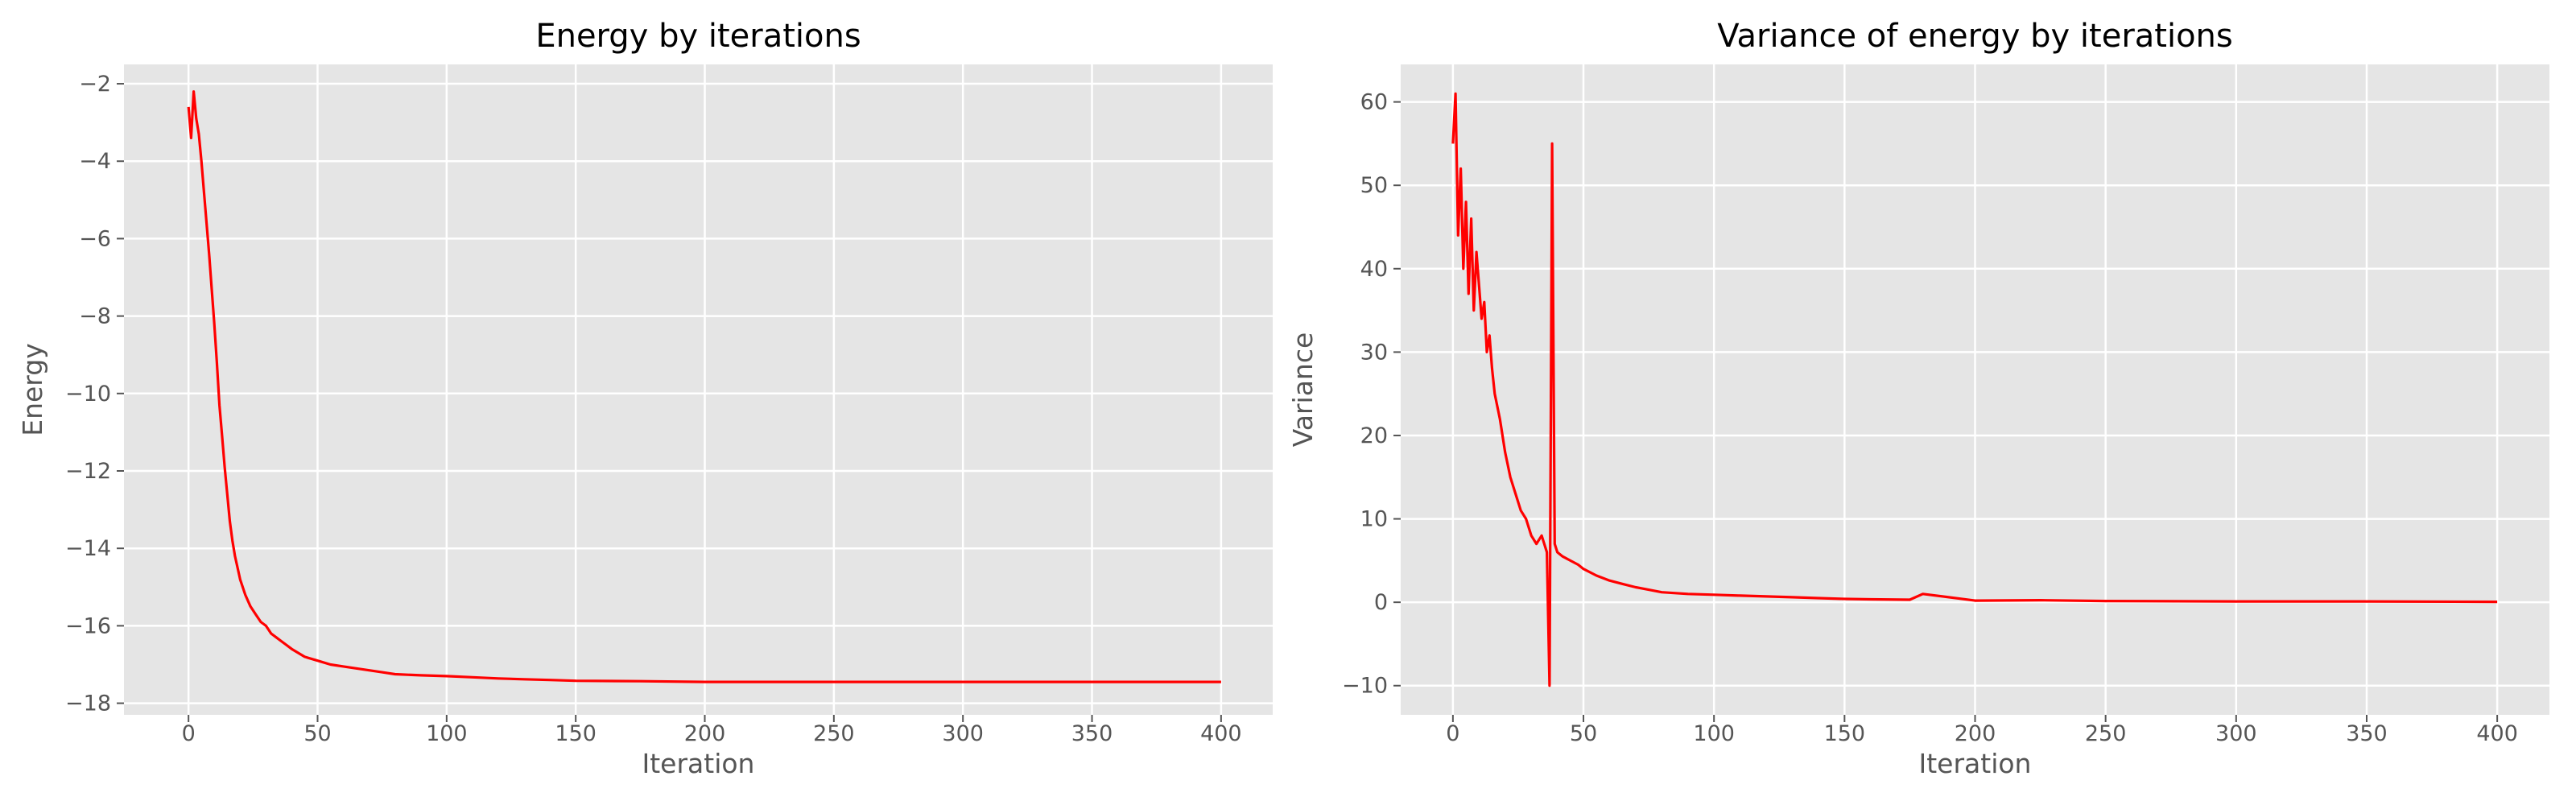 Image resolution: width=2576 pixels, height=805 pixels. I want to click on y-tick-label: 50, so click(1374, 185).